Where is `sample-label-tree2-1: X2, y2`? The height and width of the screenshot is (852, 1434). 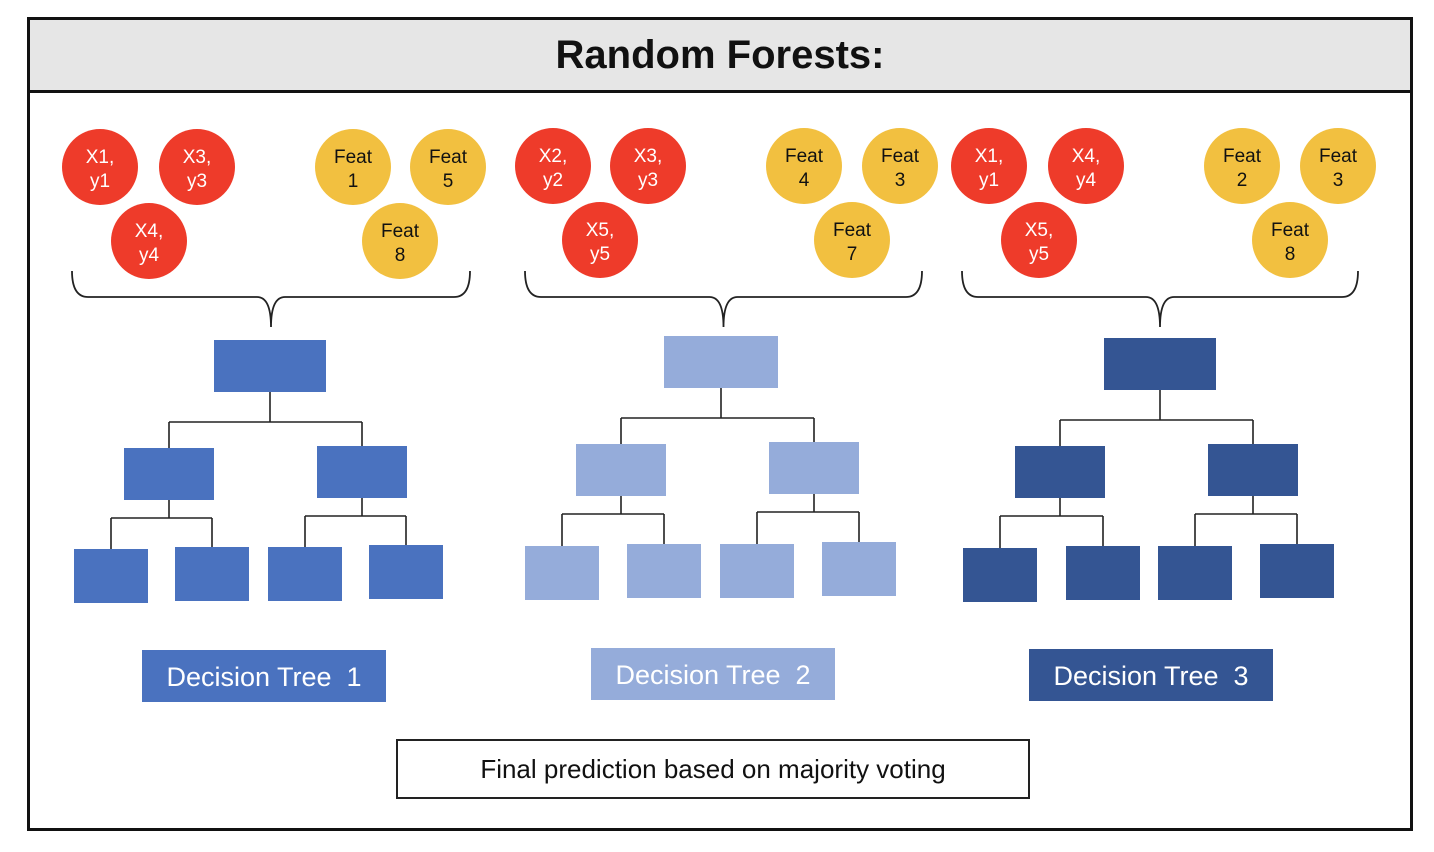
sample-label-tree2-1: X2, y2 is located at coordinates (553, 168).